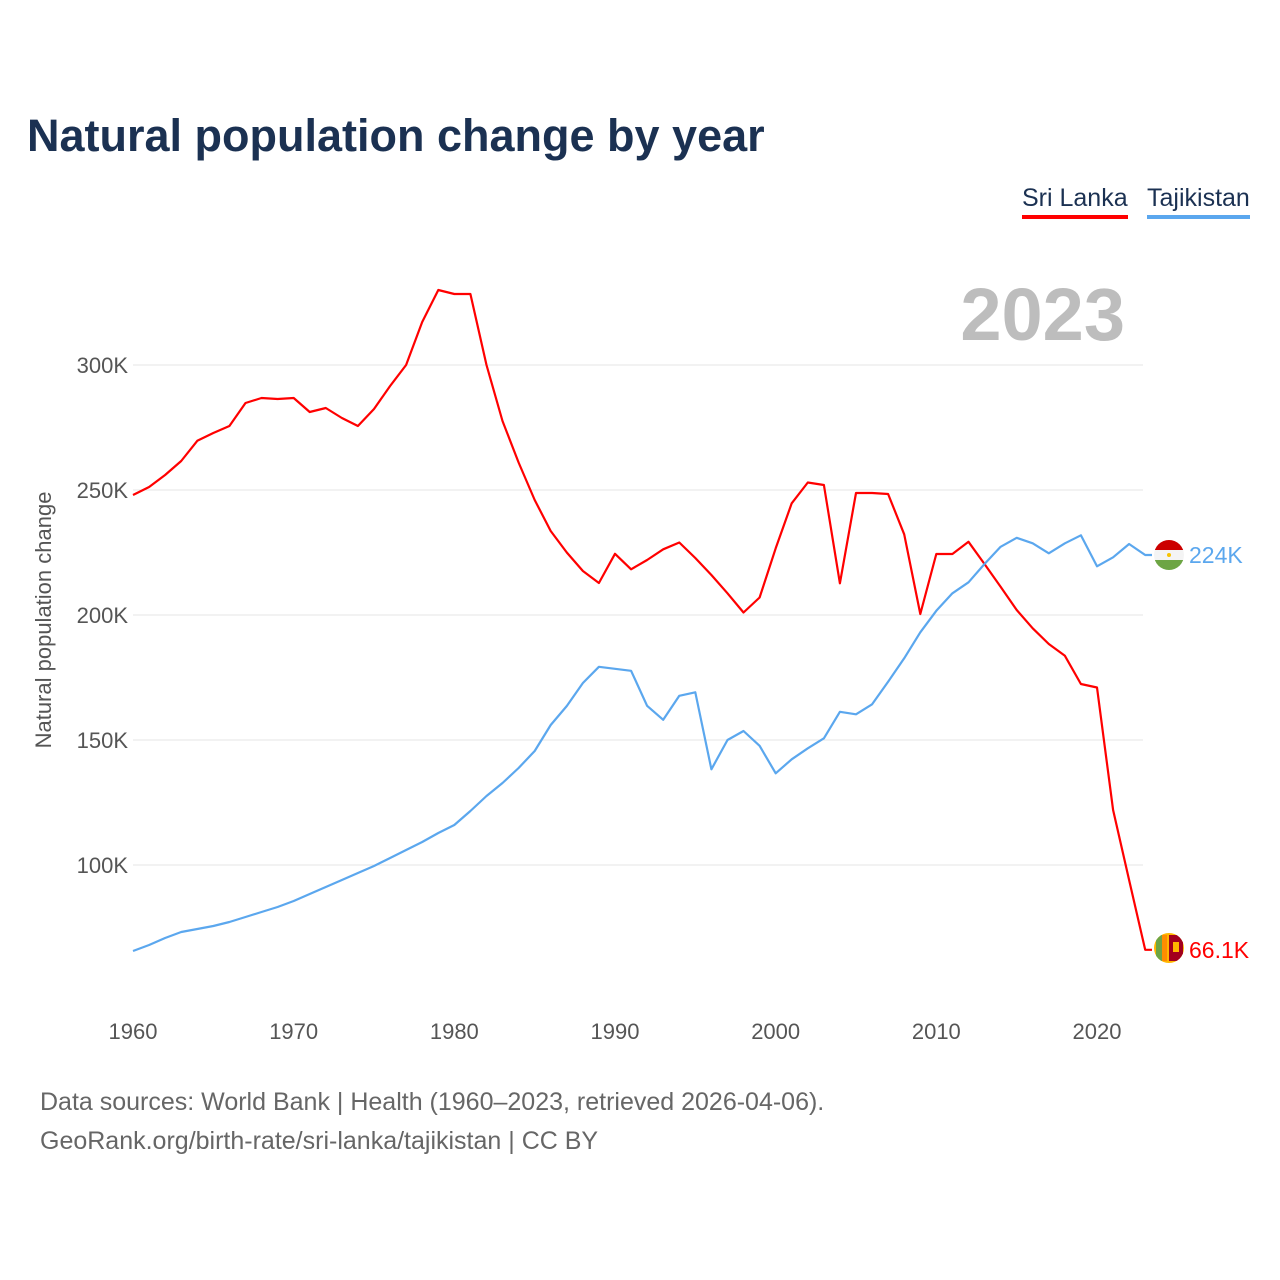 Image resolution: width=1280 pixels, height=1280 pixels. Describe the element at coordinates (1075, 201) in the screenshot. I see `legend-sri-lanka: Sri Lanka` at that location.